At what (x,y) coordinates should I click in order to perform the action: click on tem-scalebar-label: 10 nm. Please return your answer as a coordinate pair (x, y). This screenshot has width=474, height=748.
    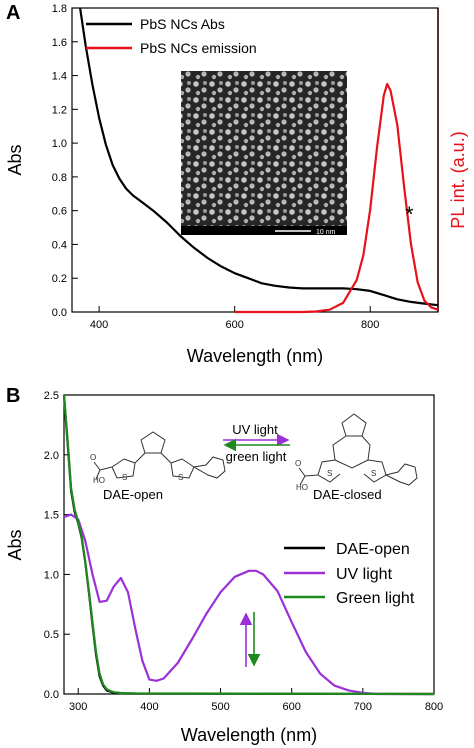
    Looking at the image, I should click on (326, 232).